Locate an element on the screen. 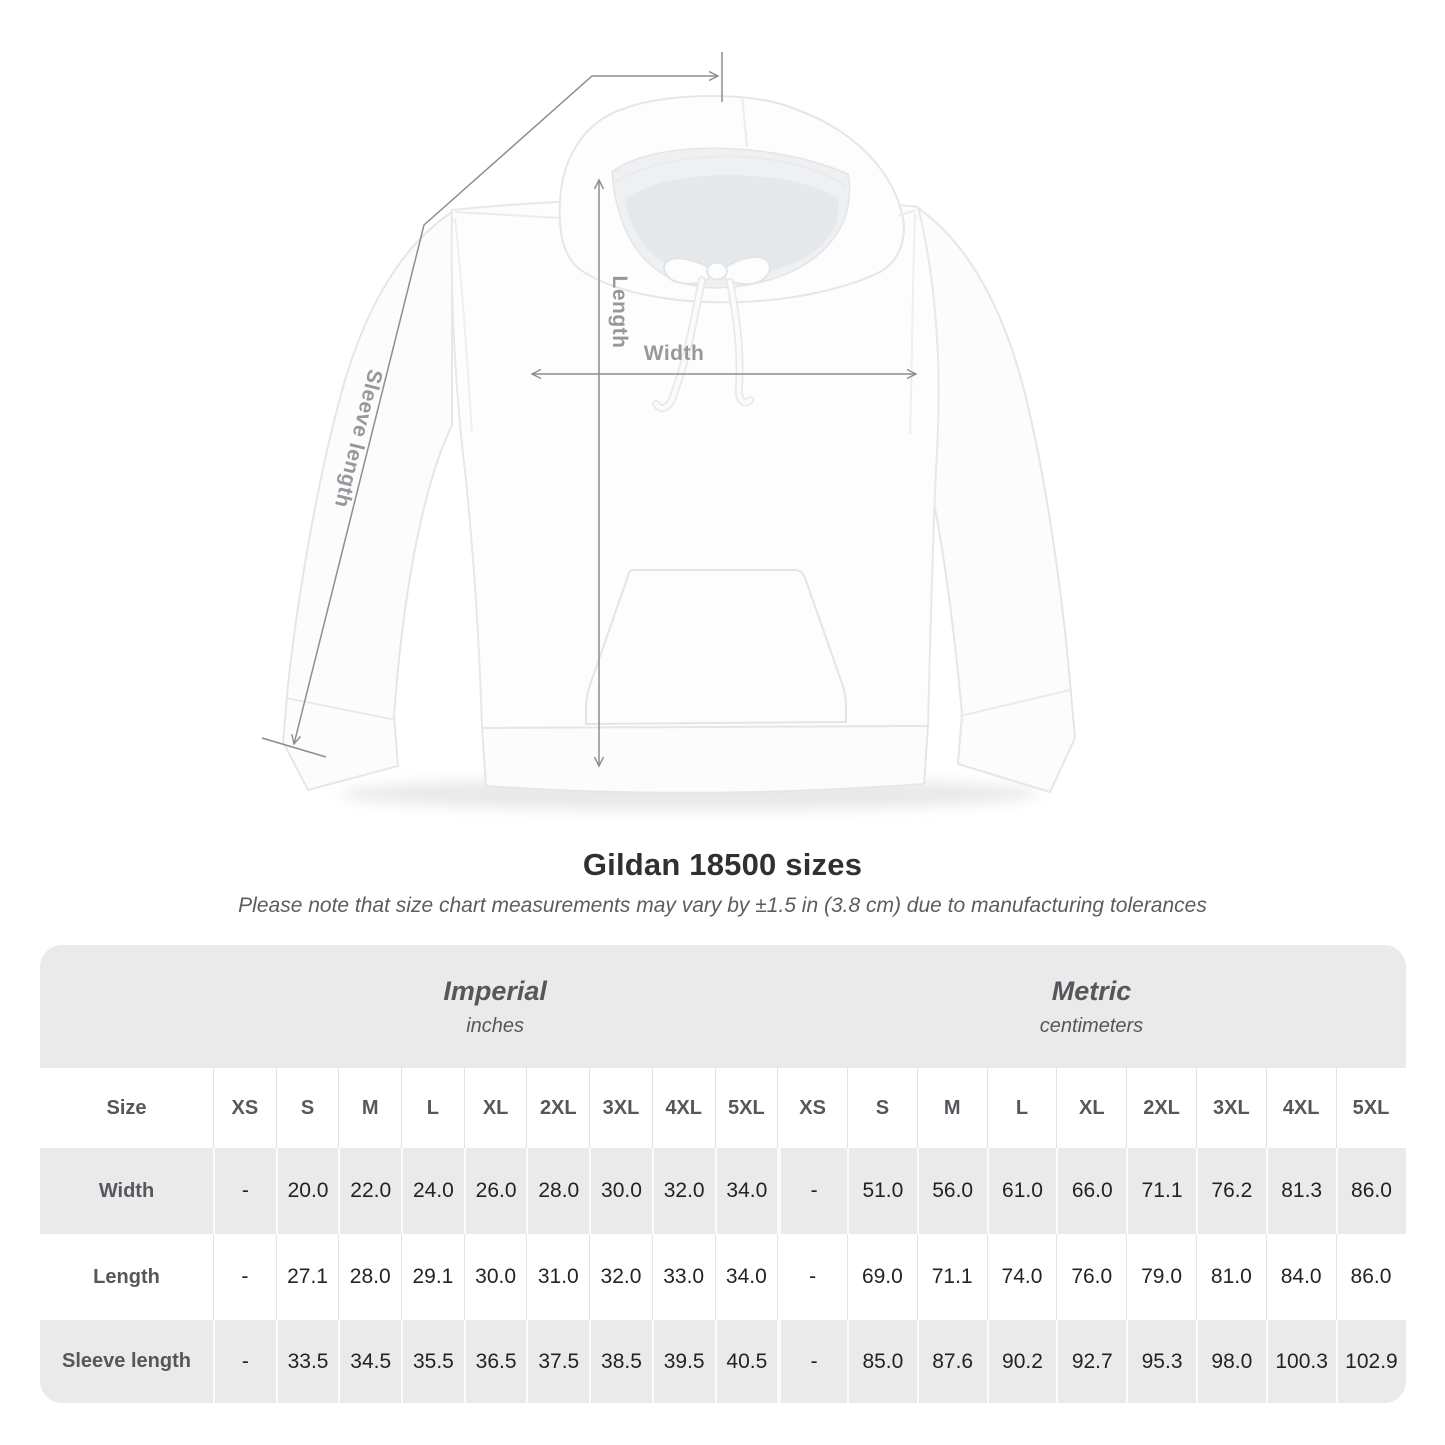 Image resolution: width=1445 pixels, height=1445 pixels. table-cell: 90.2 is located at coordinates (1021, 1361).